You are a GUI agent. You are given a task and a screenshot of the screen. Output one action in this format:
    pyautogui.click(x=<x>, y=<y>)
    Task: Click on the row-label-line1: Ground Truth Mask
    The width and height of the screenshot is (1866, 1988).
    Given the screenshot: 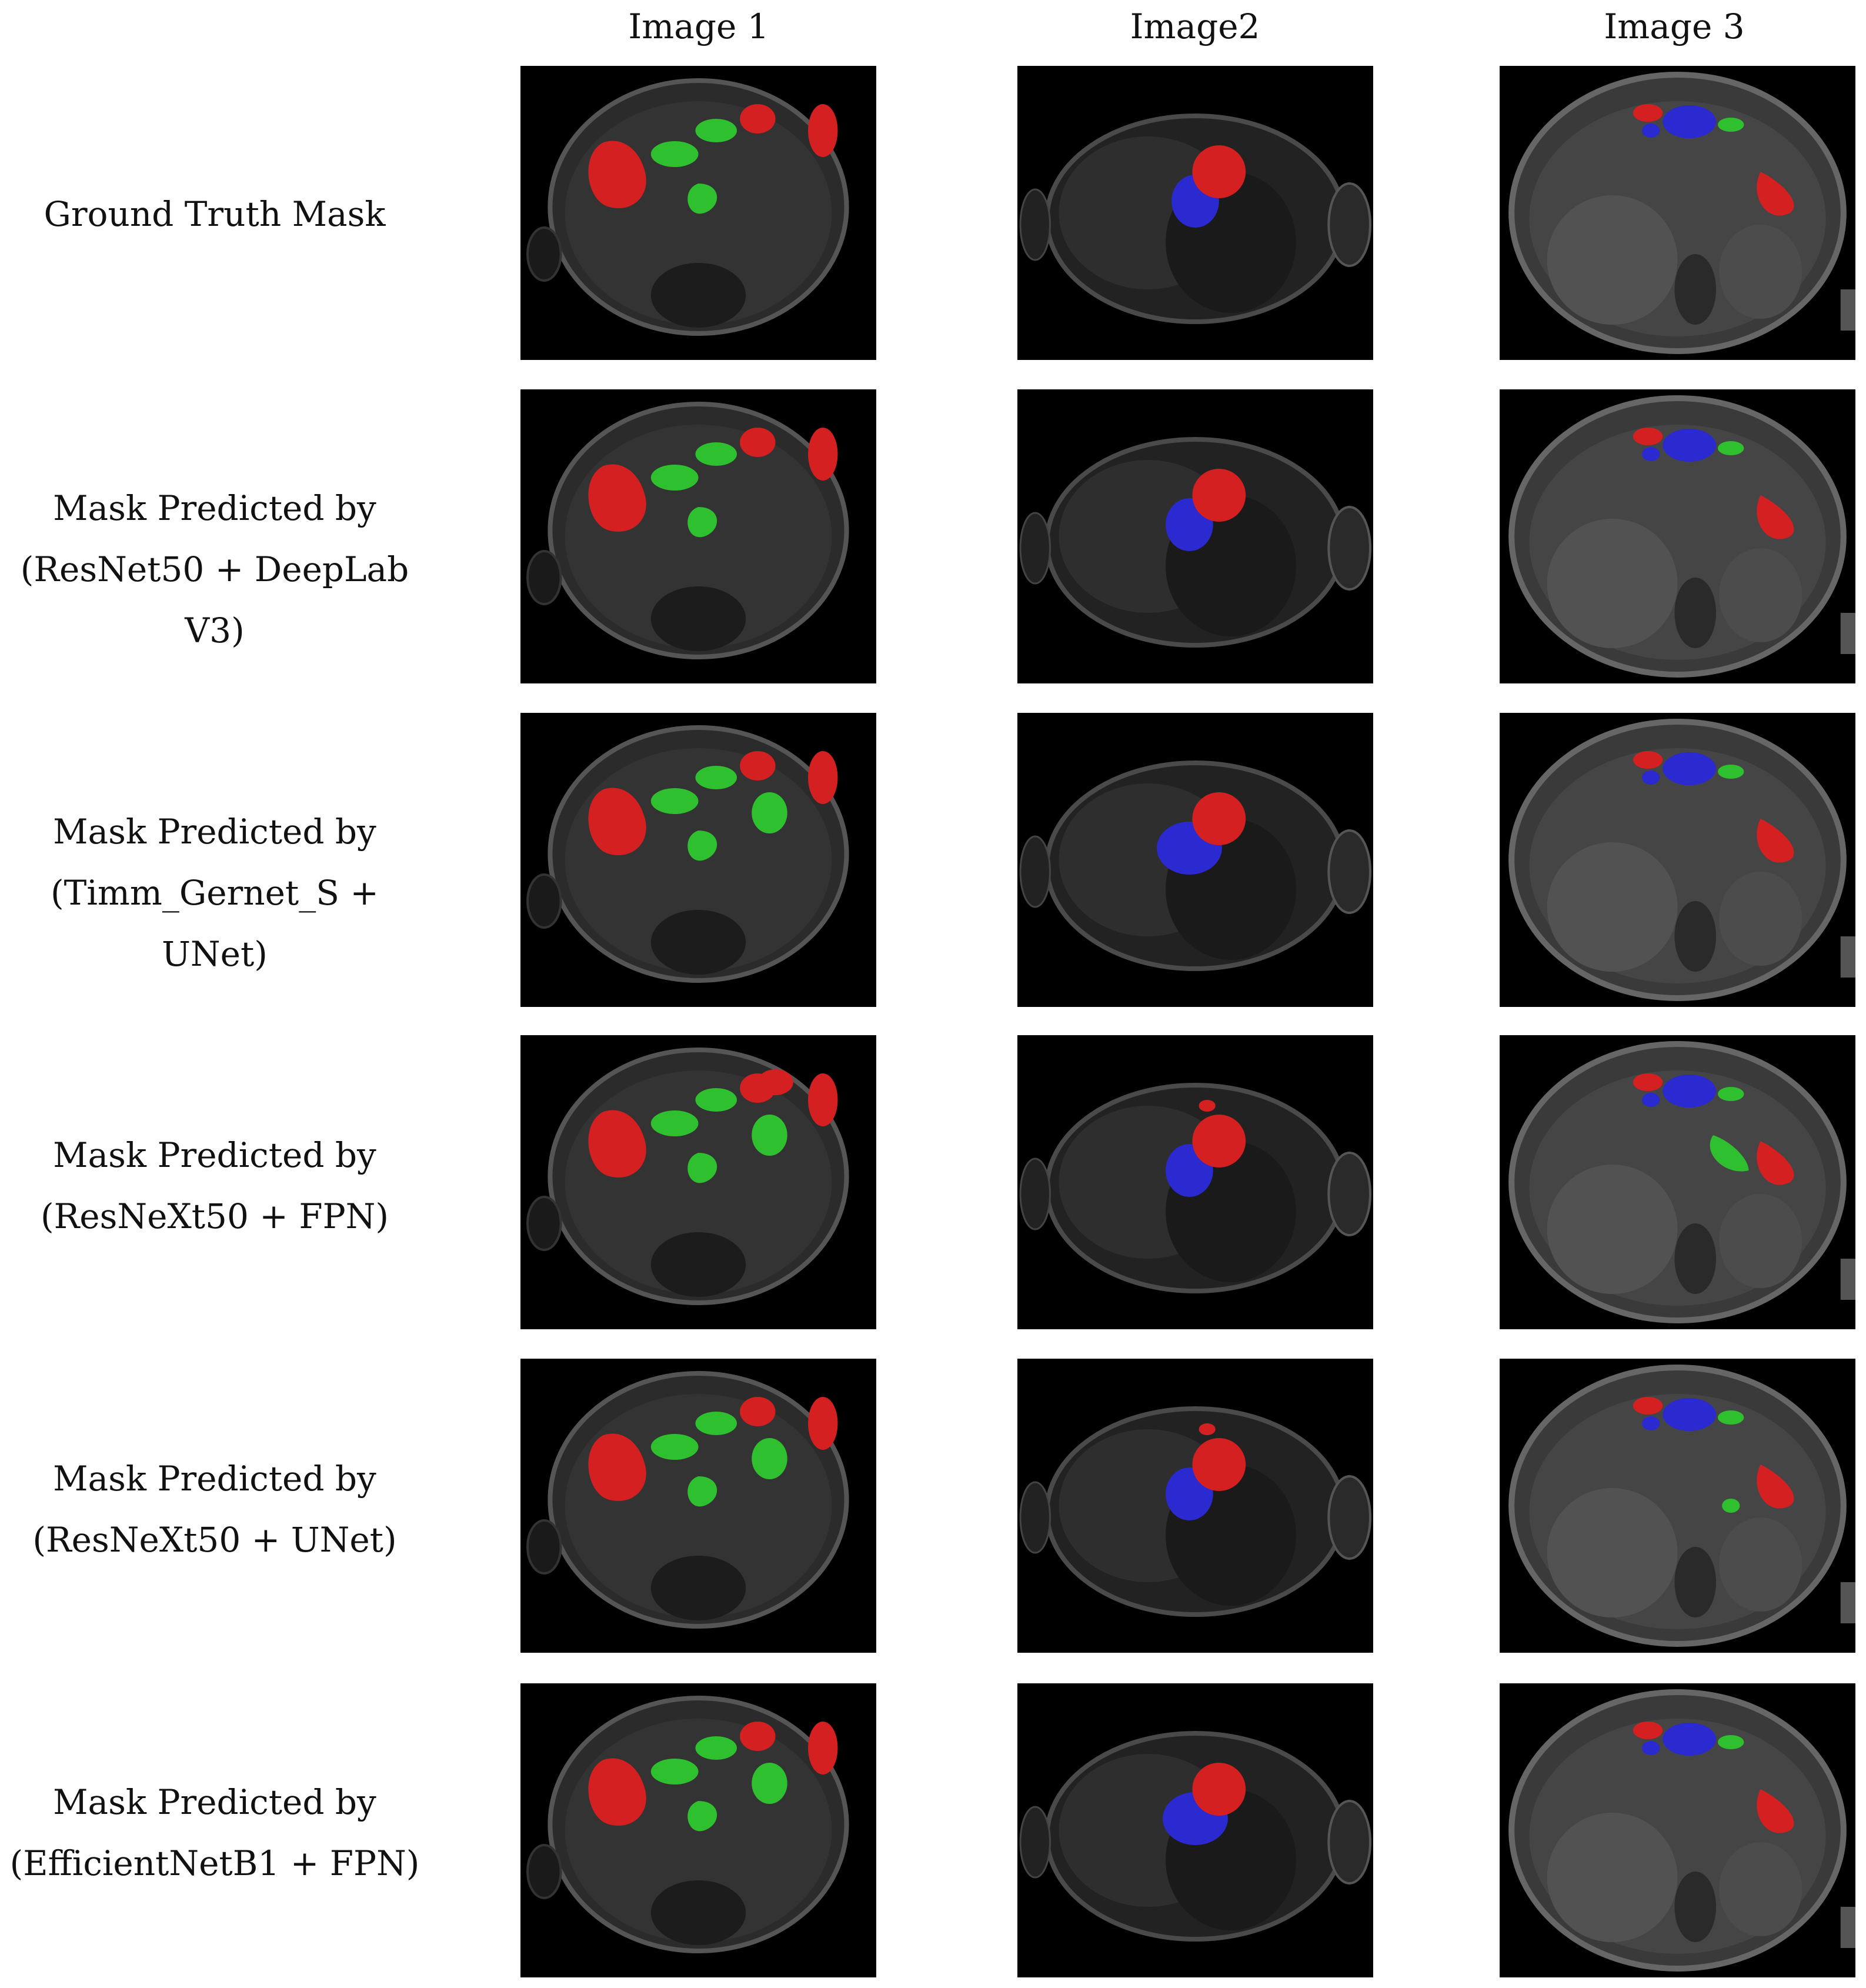 What is the action you would take?
    pyautogui.click(x=215, y=214)
    